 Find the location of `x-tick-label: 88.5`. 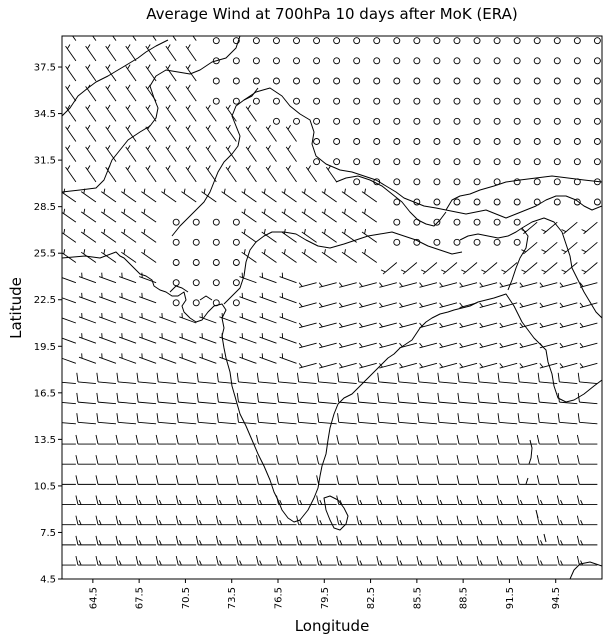

x-tick-label: 88.5 is located at coordinates (464, 598).